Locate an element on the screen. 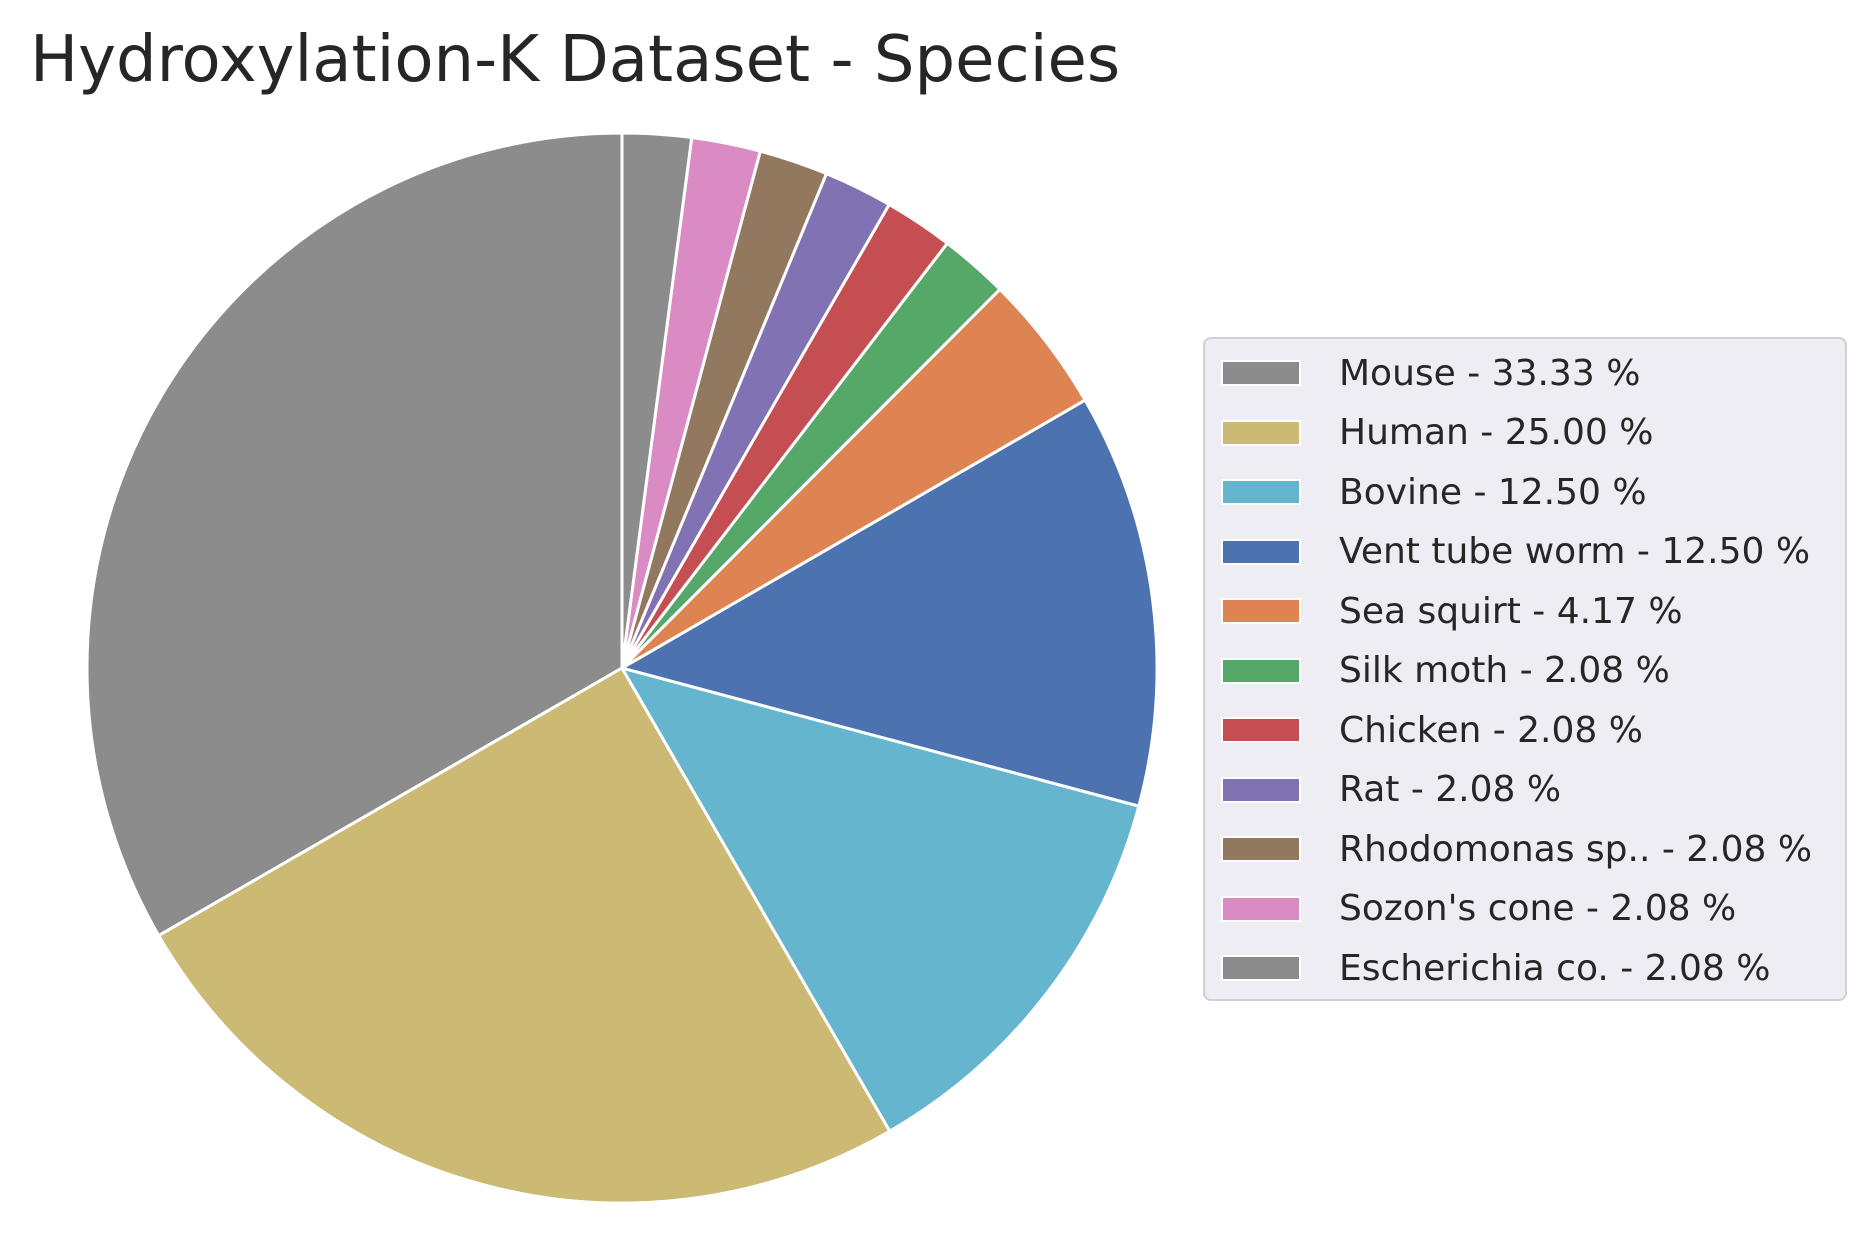 Image resolution: width=1866 pixels, height=1248 pixels. legend-item: Sea squirt - 4.17 % is located at coordinates (1452, 611).